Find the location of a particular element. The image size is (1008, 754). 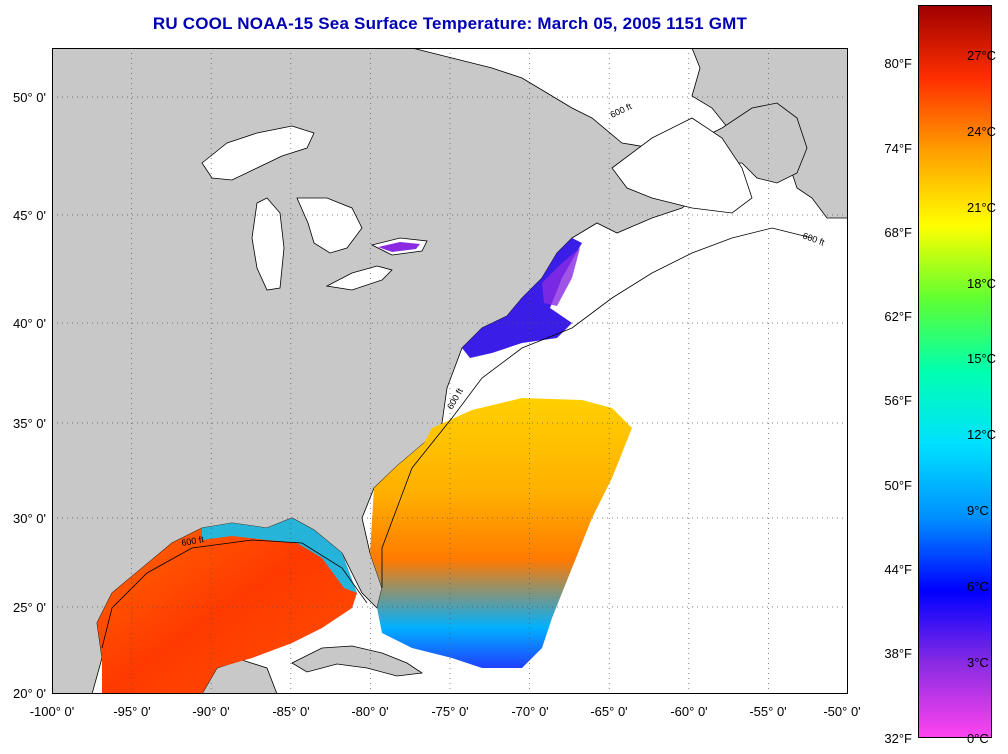

colorbar-c-label: 24°C is located at coordinates (982, 131).